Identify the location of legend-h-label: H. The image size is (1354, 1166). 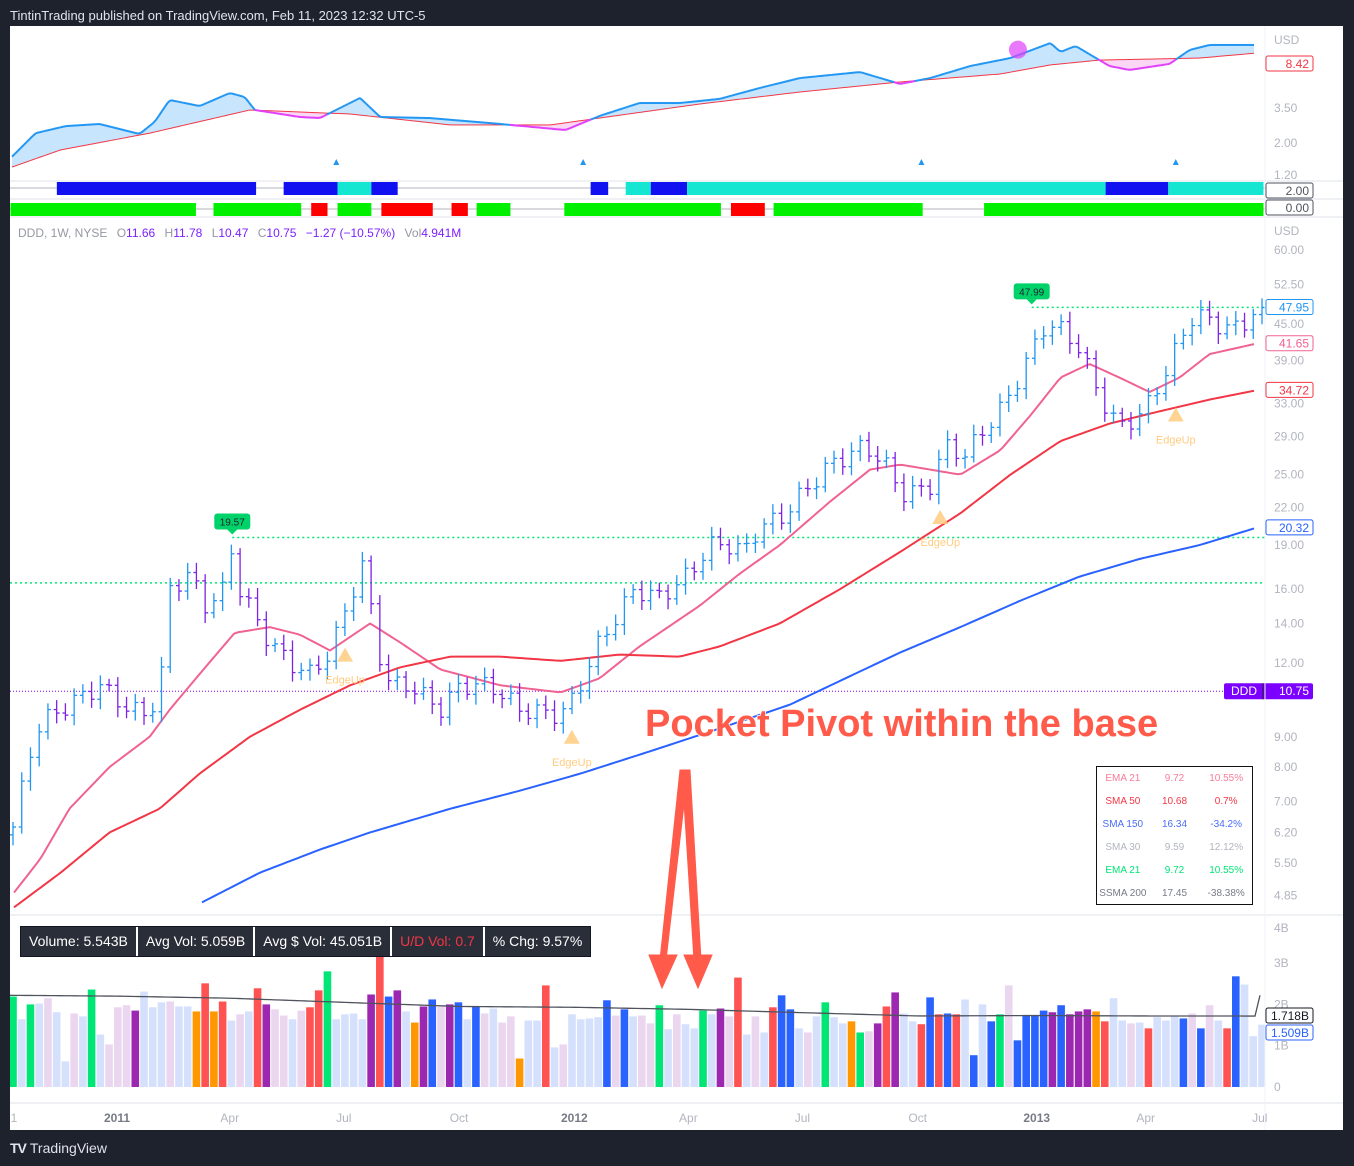
(169, 233).